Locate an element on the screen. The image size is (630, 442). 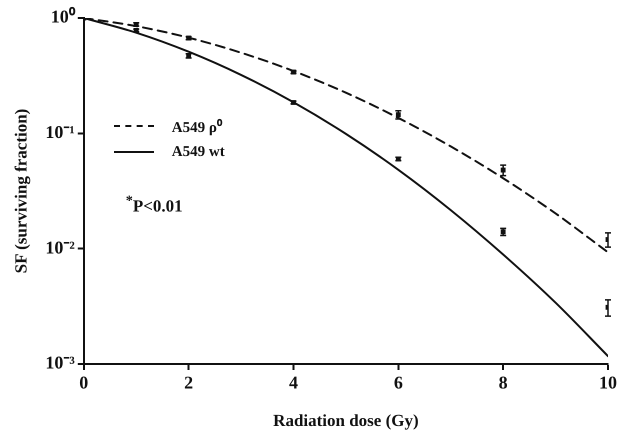
x-tick-label: 4 is located at coordinates (293, 382).